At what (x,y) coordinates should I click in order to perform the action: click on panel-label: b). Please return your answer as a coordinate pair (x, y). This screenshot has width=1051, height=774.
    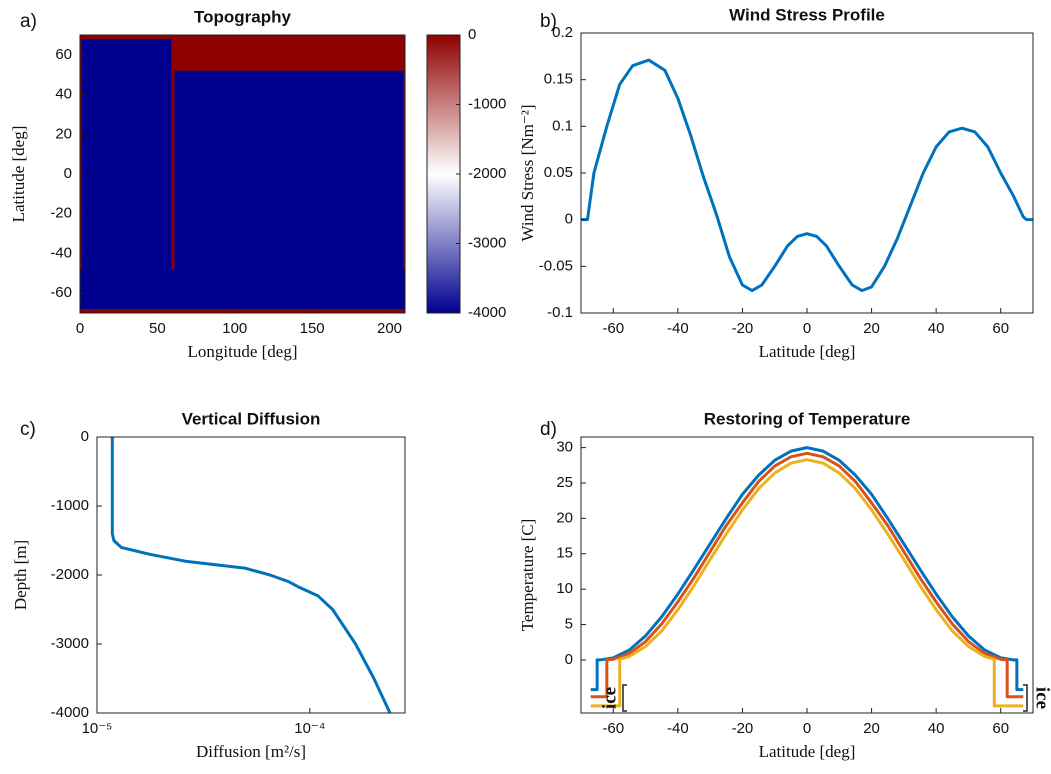
    Looking at the image, I should click on (548, 21).